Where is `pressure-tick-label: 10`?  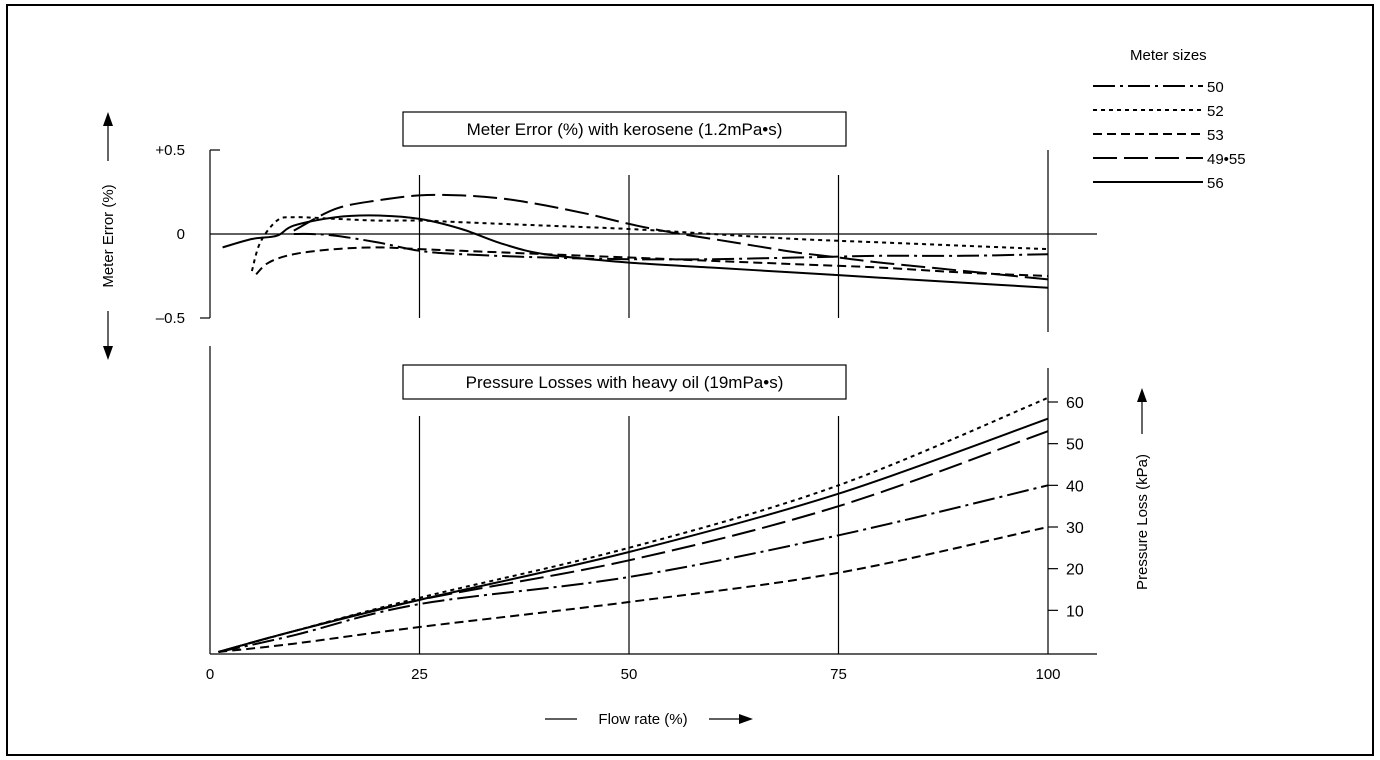 pressure-tick-label: 10 is located at coordinates (1075, 611).